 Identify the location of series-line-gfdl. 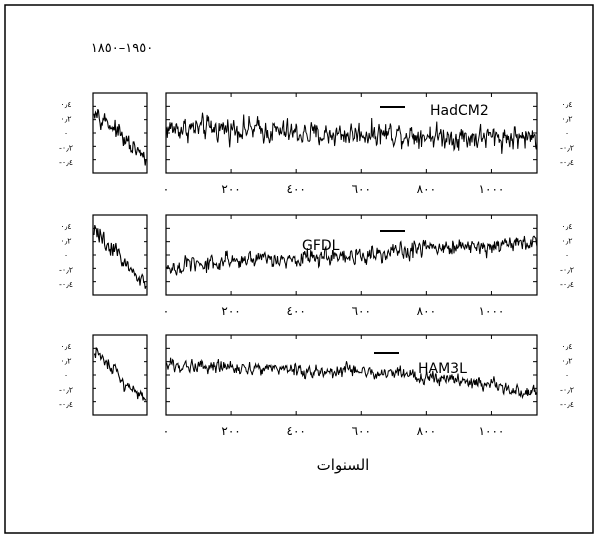
(351, 255).